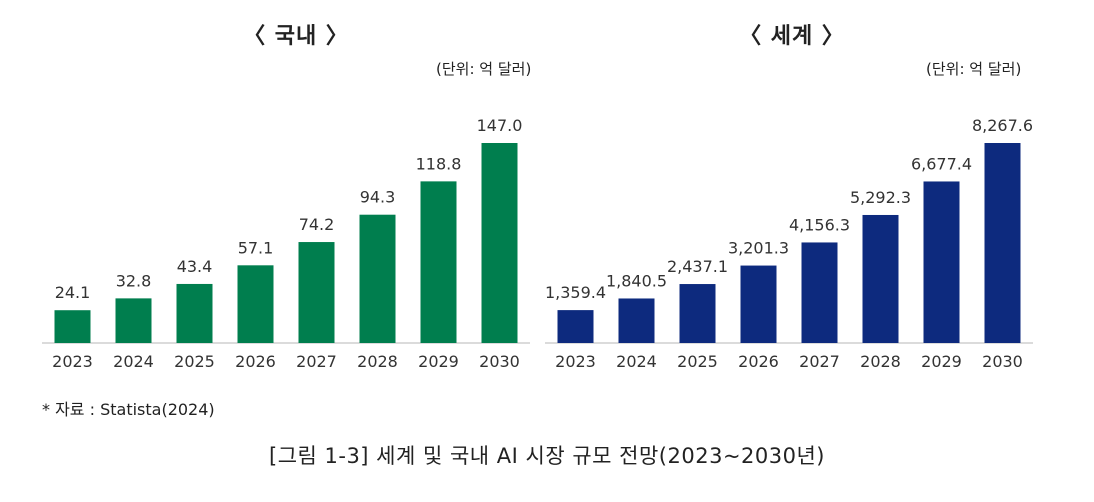 This screenshot has height=502, width=1094. What do you see at coordinates (73, 292) in the screenshot?
I see `domestic-value-label-2023: 24.1` at bounding box center [73, 292].